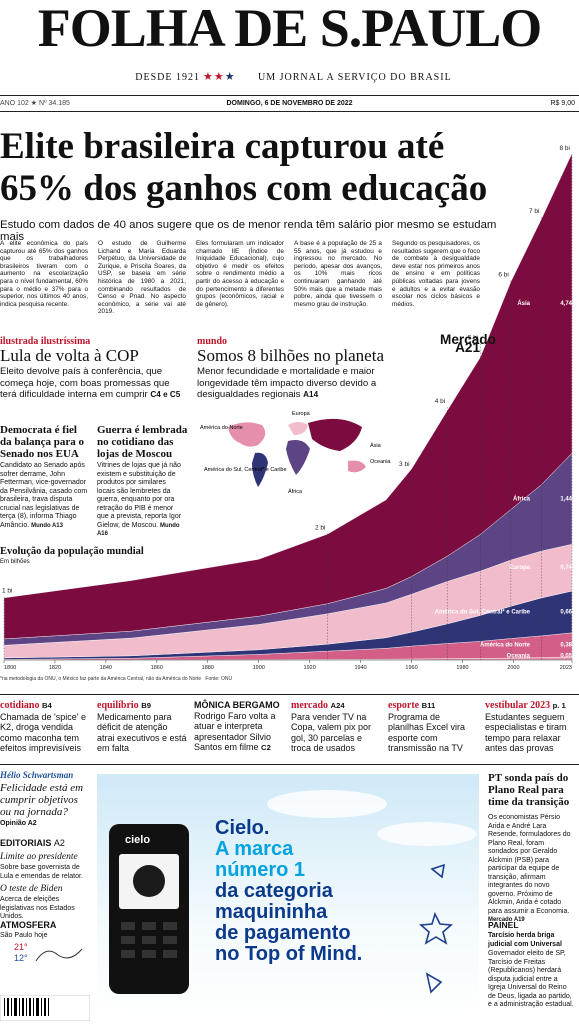  I want to click on x-tick-label: 1920, so click(310, 668).